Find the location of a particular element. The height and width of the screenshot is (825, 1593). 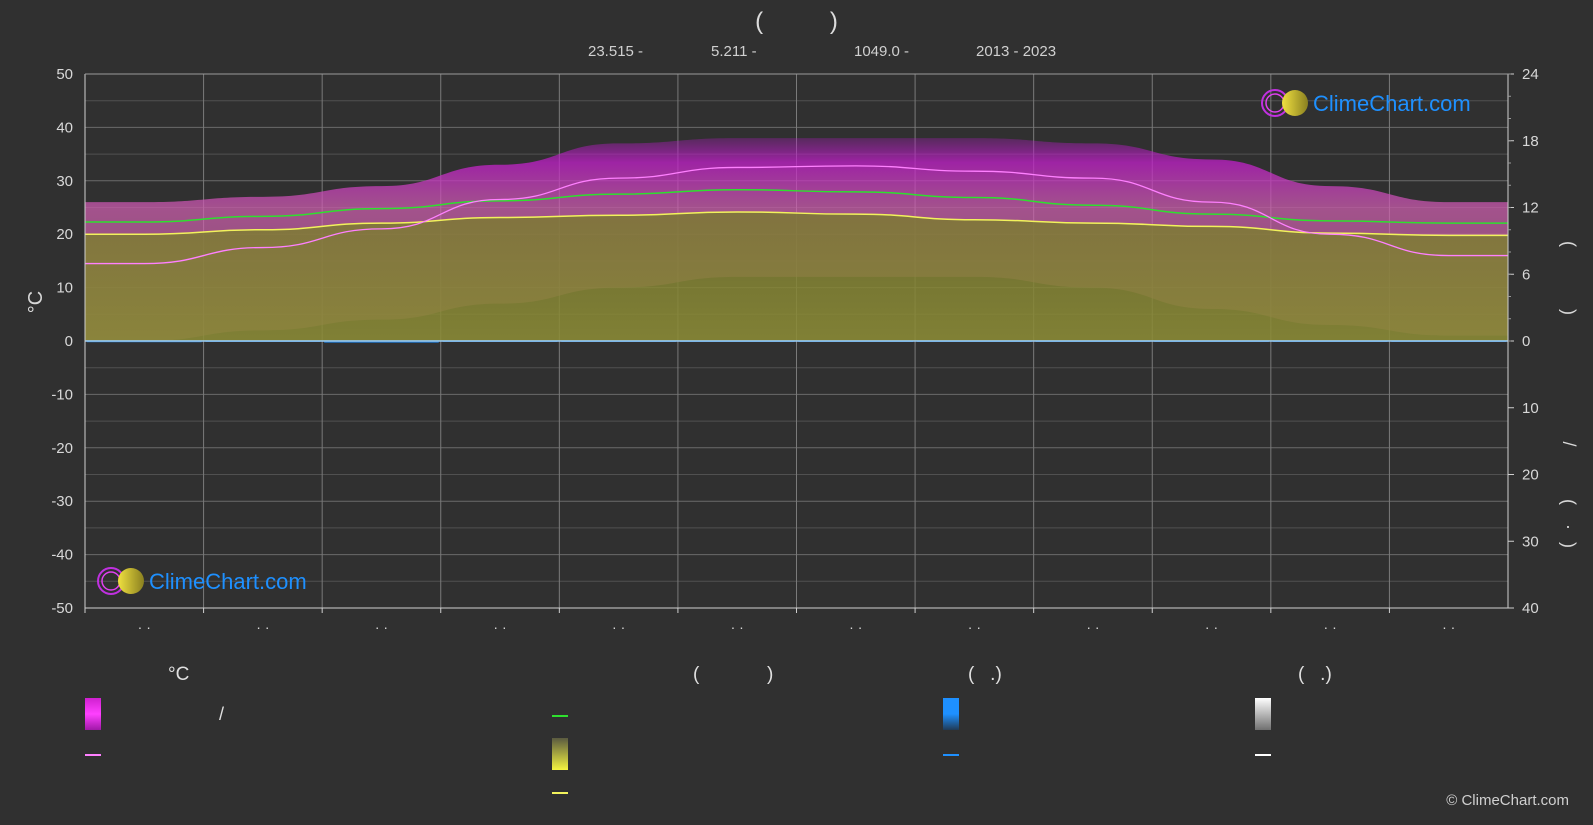

temp-mean-line is located at coordinates (796, 215).